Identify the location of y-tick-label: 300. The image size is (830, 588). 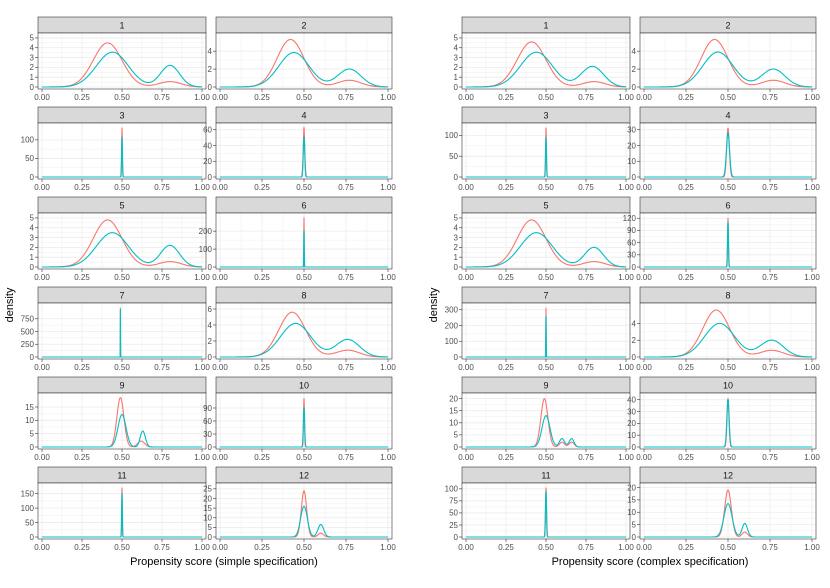
(452, 310).